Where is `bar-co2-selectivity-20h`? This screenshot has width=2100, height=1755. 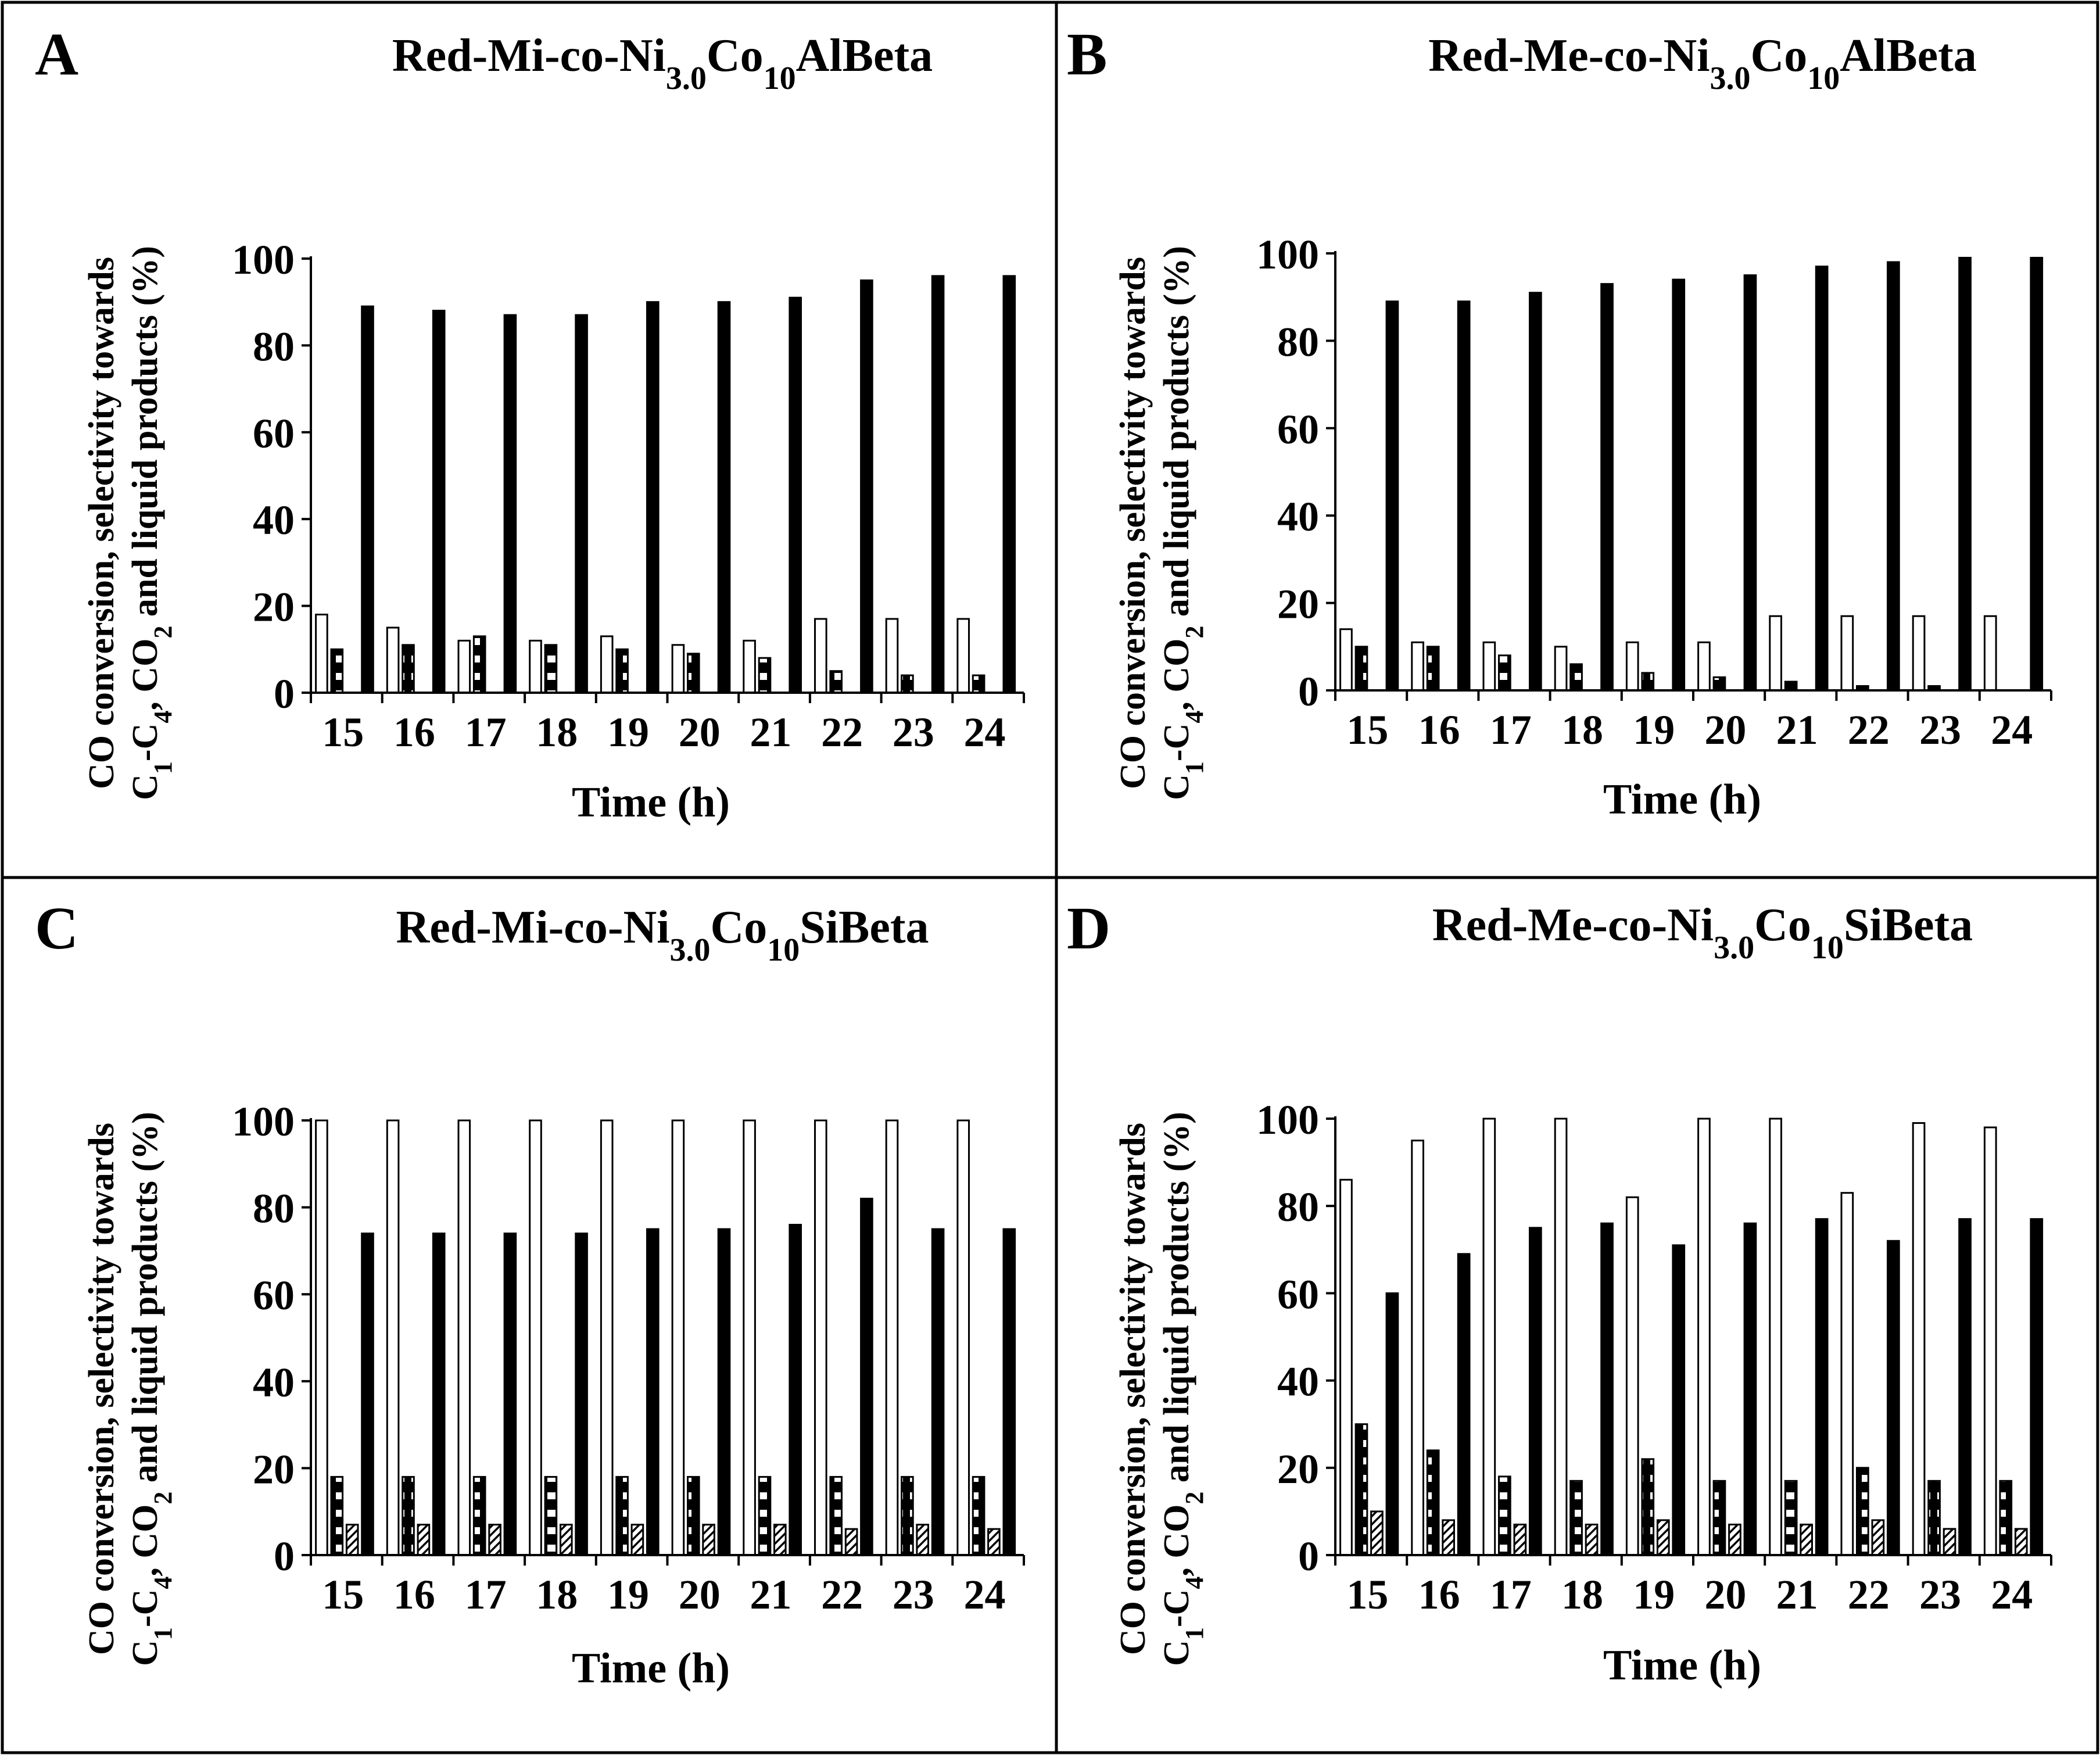
bar-co2-selectivity-20h is located at coordinates (1735, 1539).